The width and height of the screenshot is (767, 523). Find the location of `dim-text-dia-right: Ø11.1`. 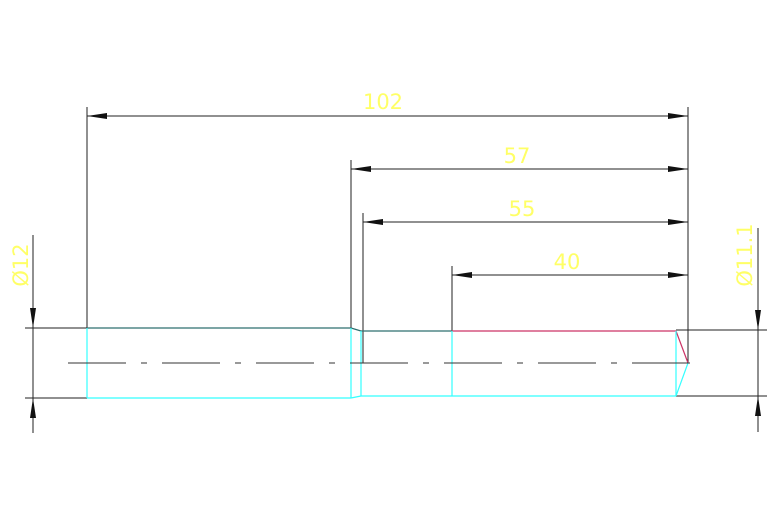

dim-text-dia-right: Ø11.1 is located at coordinates (745, 254).